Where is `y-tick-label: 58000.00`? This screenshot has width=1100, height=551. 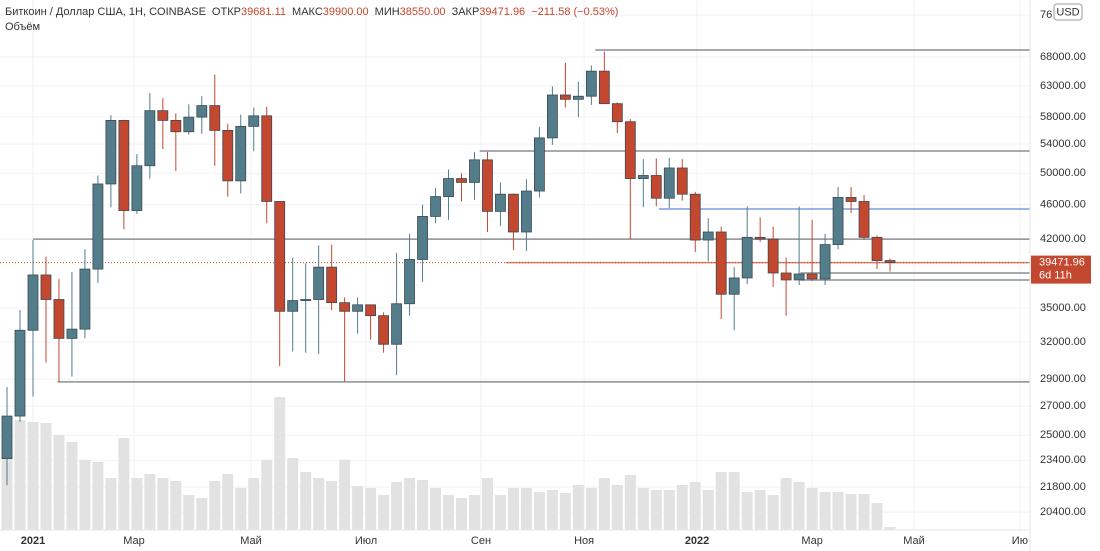
y-tick-label: 58000.00 is located at coordinates (1063, 117).